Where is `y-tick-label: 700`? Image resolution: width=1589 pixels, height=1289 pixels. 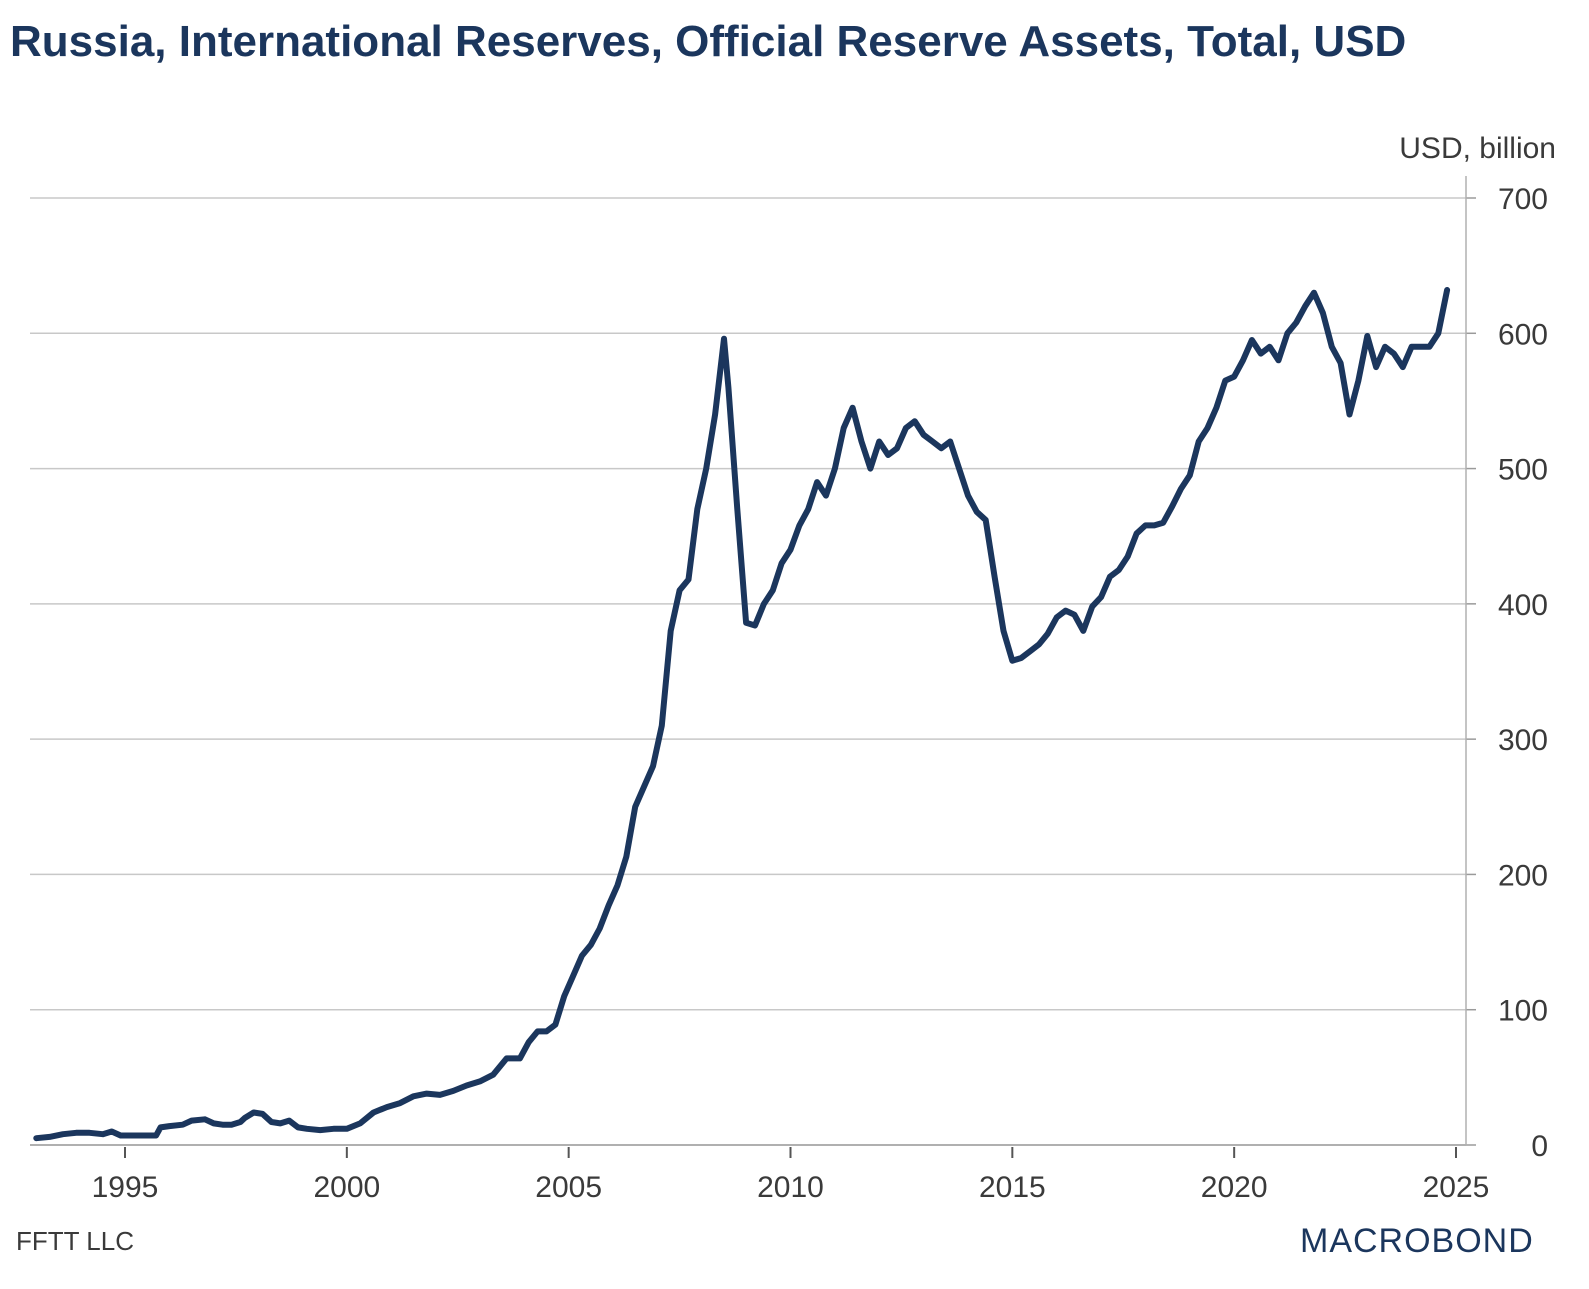 y-tick-label: 700 is located at coordinates (1523, 199).